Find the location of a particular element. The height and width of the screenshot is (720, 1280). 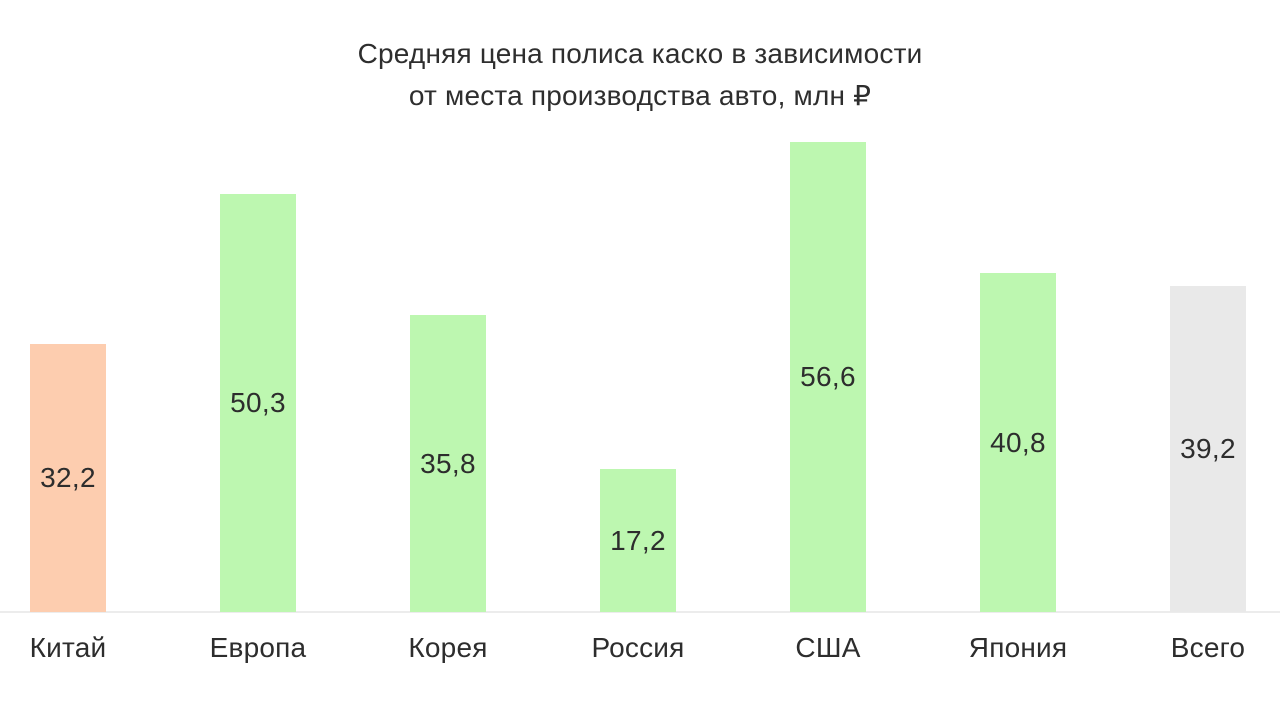

x-axis-label-usa: США is located at coordinates (828, 647).